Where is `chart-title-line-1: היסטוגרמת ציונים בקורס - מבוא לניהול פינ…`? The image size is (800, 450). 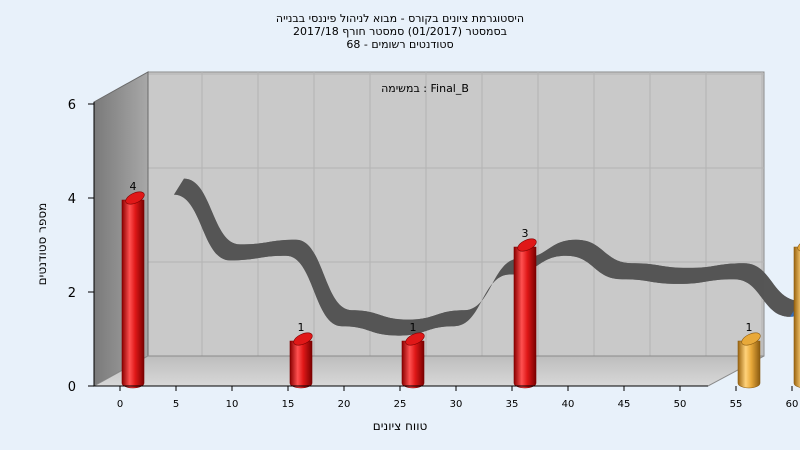 chart-title-line-1: היסטוגרמת ציונים בקורס - מבוא לניהול פינ… is located at coordinates (400, 18).